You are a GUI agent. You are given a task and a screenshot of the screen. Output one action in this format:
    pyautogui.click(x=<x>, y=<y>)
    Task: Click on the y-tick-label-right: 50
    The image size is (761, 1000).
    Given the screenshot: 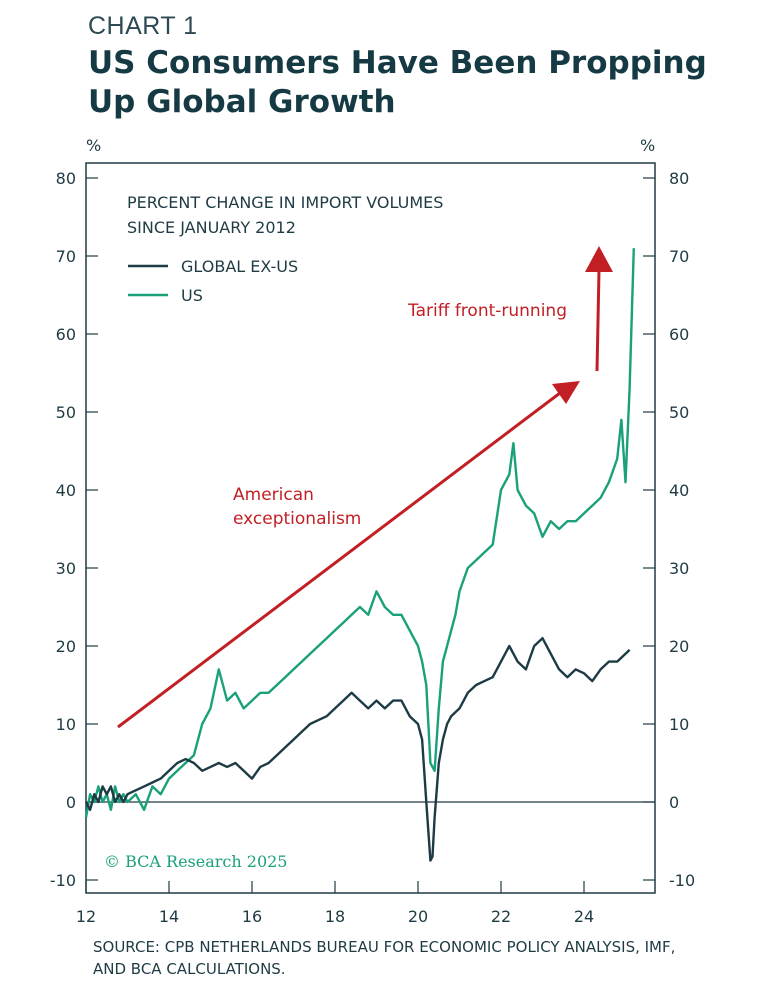 What is the action you would take?
    pyautogui.click(x=679, y=412)
    